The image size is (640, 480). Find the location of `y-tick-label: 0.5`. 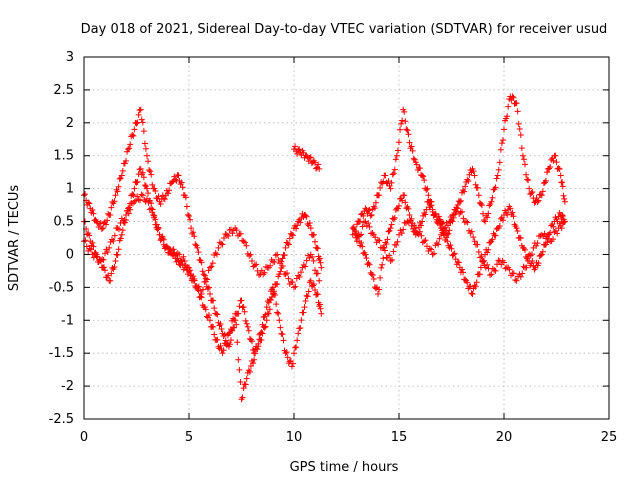

y-tick-label: 0.5 is located at coordinates (63, 222).